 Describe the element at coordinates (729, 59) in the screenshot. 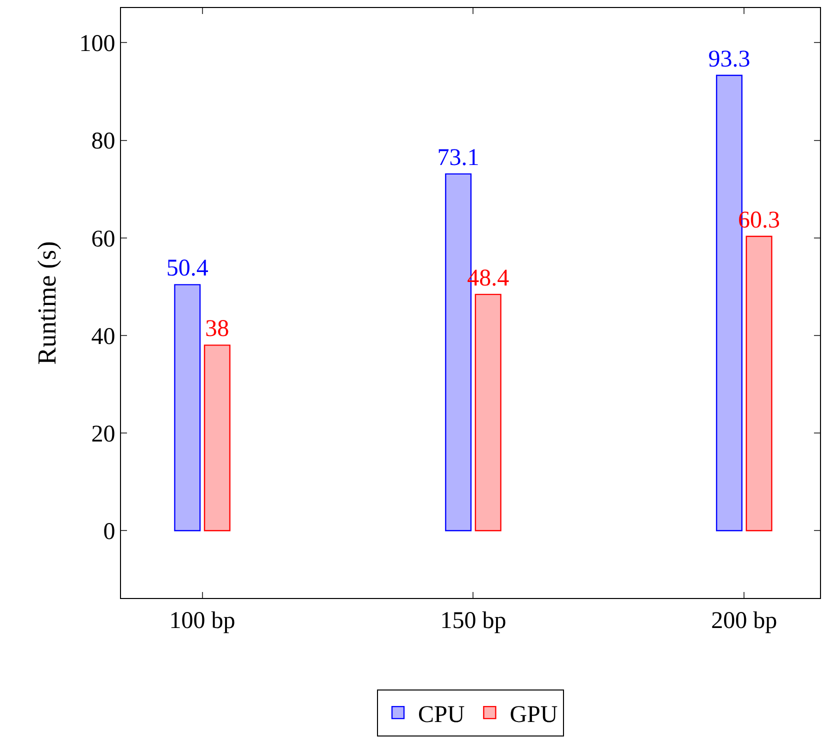

I see `data-label: 93.3` at that location.